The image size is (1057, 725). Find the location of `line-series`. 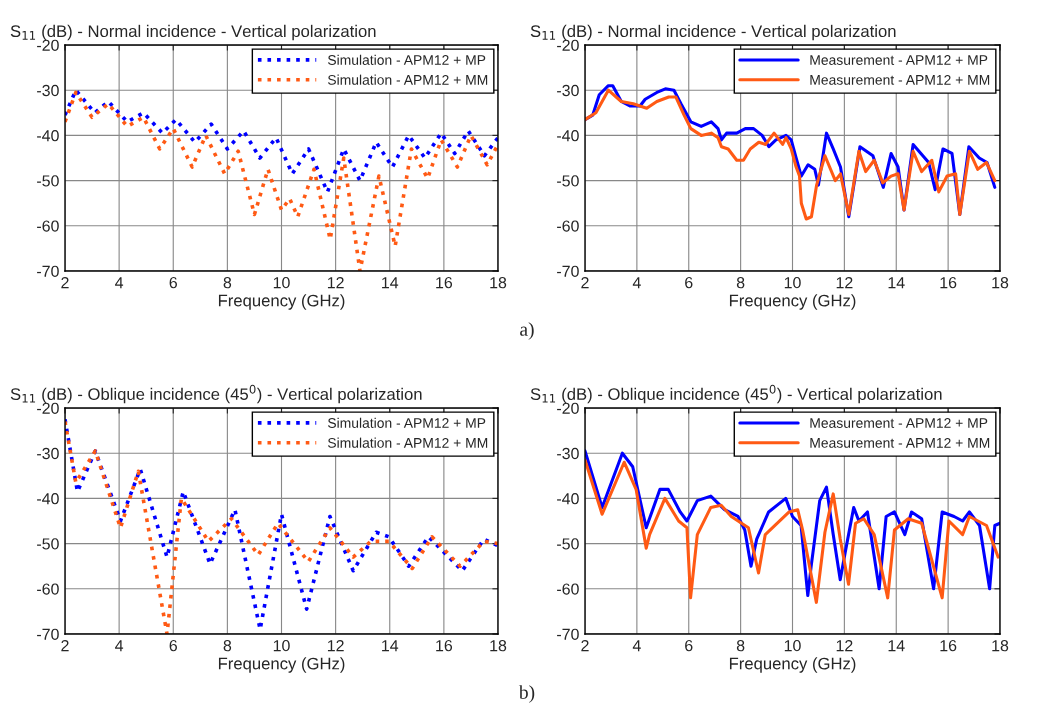

line-series is located at coordinates (281, 141).